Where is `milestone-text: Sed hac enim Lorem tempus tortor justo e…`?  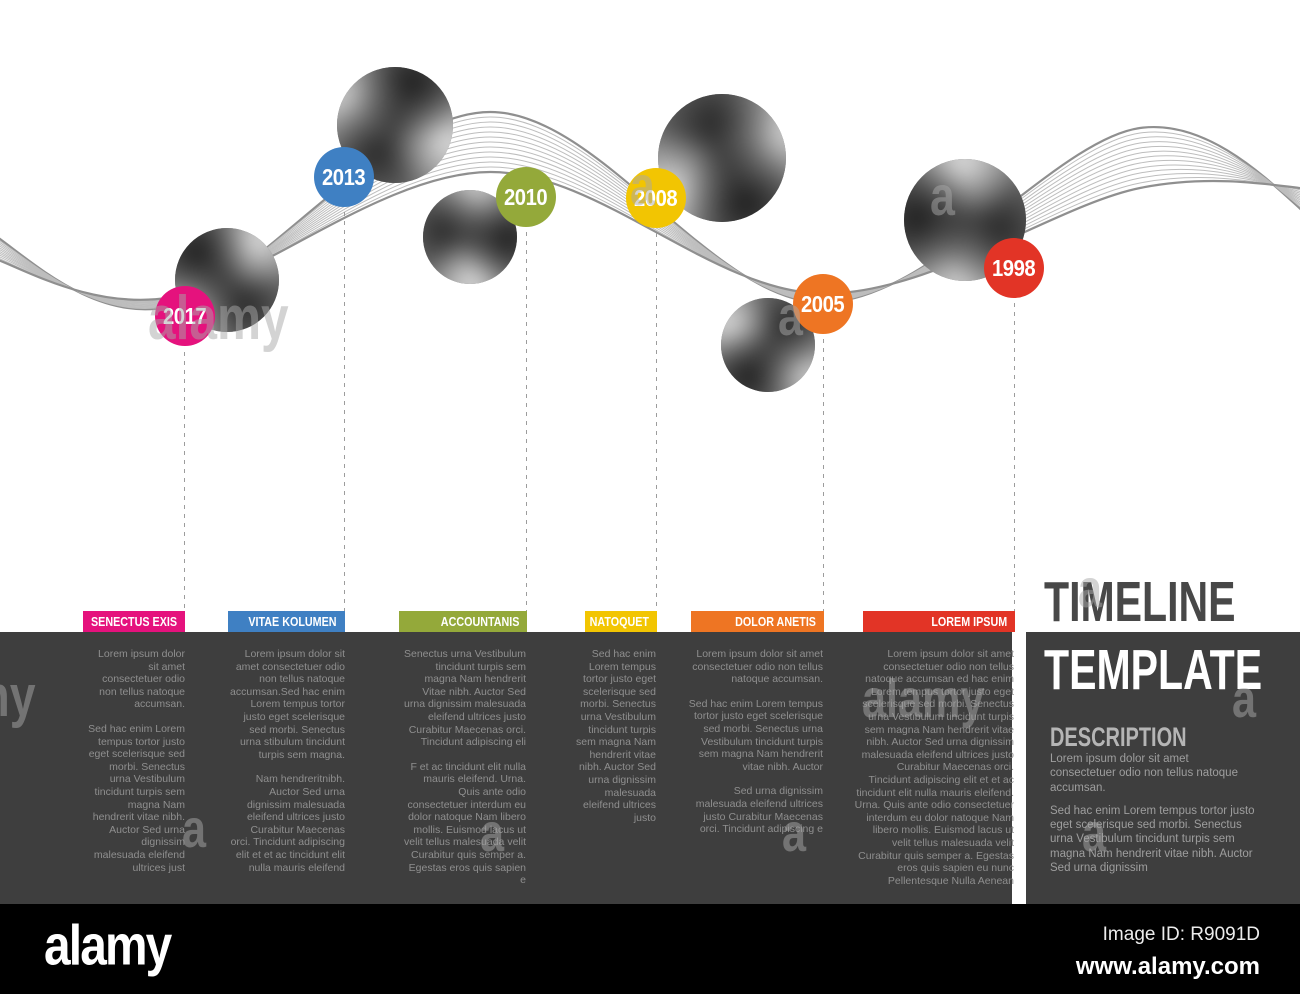 milestone-text: Sed hac enim Lorem tempus tortor justo e… is located at coordinates (614, 742).